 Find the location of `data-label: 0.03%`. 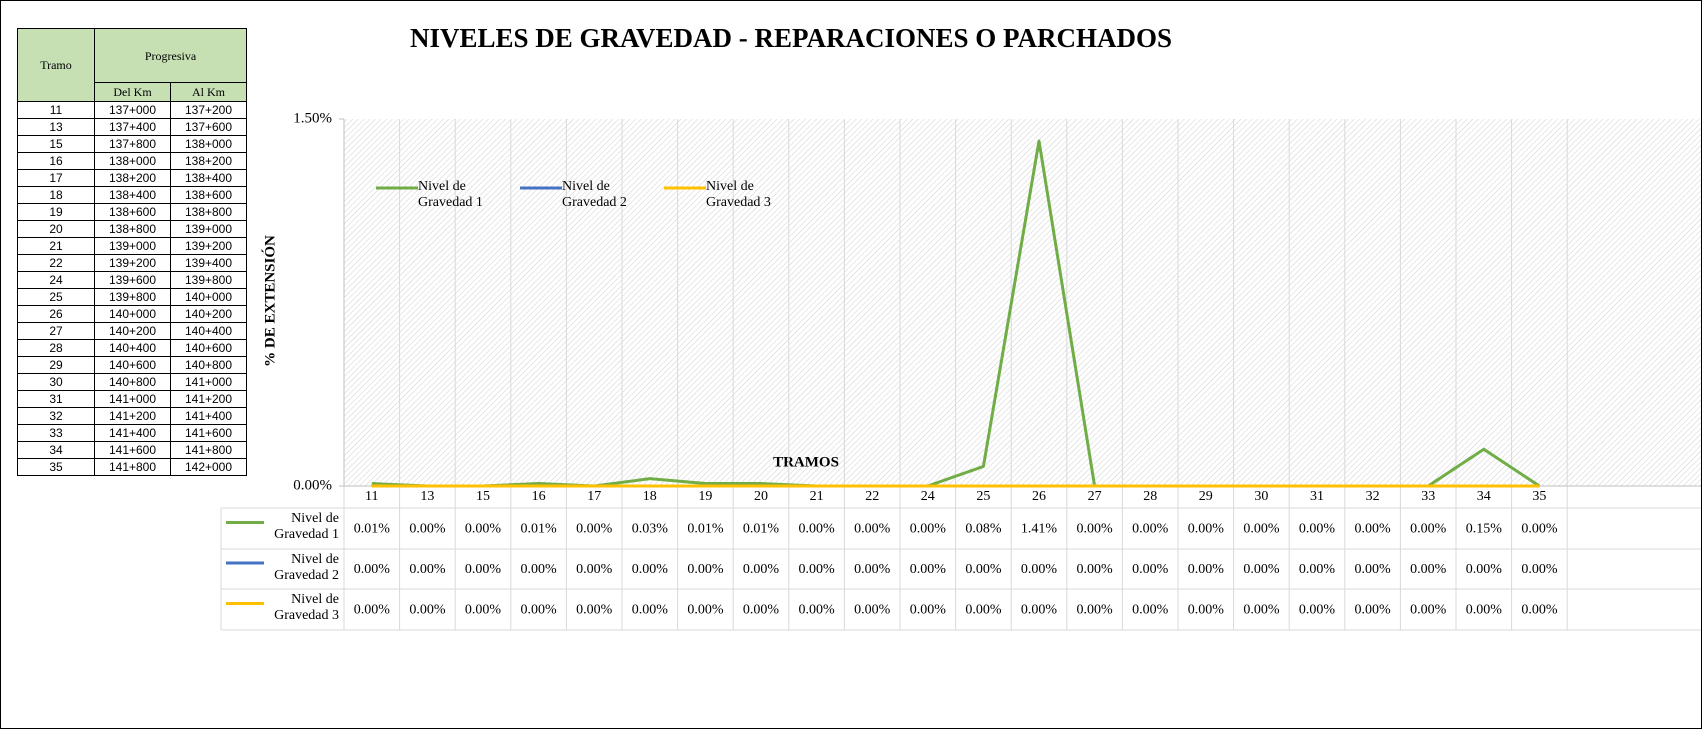

data-label: 0.03% is located at coordinates (650, 529).